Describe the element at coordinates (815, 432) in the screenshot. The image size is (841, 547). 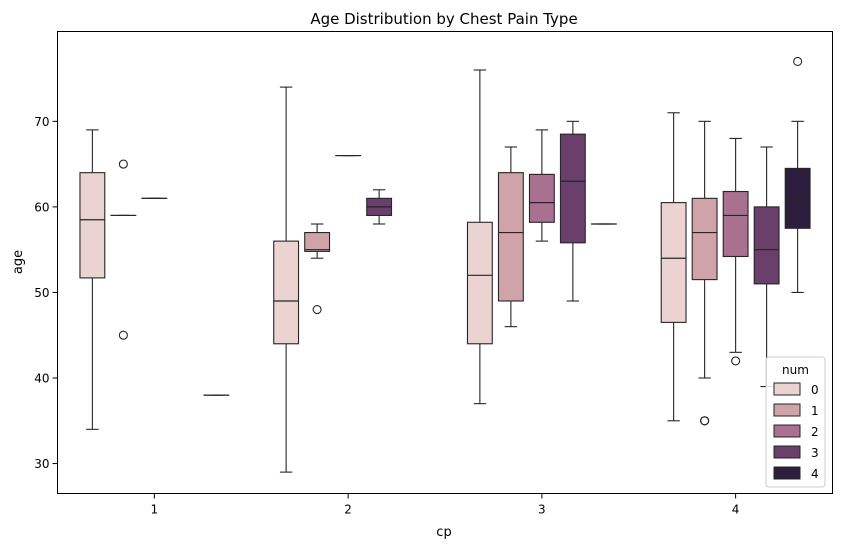
I see `legend-label-num-2: 2` at that location.